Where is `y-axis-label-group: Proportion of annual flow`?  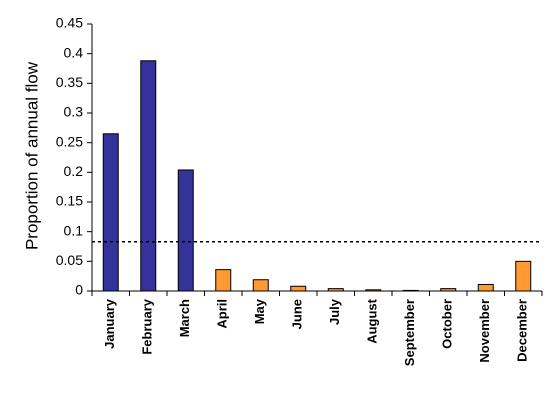
y-axis-label-group: Proportion of annual flow is located at coordinates (31, 155).